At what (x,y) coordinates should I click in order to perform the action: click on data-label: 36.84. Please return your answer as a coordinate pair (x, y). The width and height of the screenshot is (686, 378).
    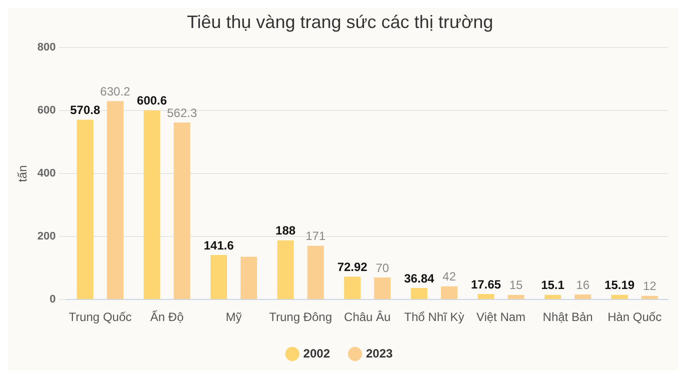
    Looking at the image, I should click on (419, 278).